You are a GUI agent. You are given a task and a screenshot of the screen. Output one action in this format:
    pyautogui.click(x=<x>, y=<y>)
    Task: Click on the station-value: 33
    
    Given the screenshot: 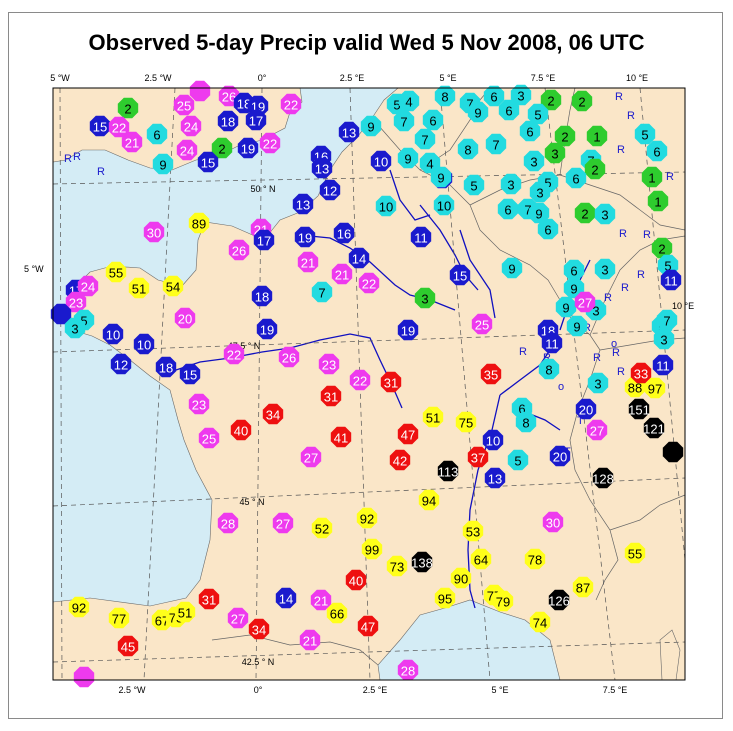 What is the action you would take?
    pyautogui.click(x=641, y=374)
    